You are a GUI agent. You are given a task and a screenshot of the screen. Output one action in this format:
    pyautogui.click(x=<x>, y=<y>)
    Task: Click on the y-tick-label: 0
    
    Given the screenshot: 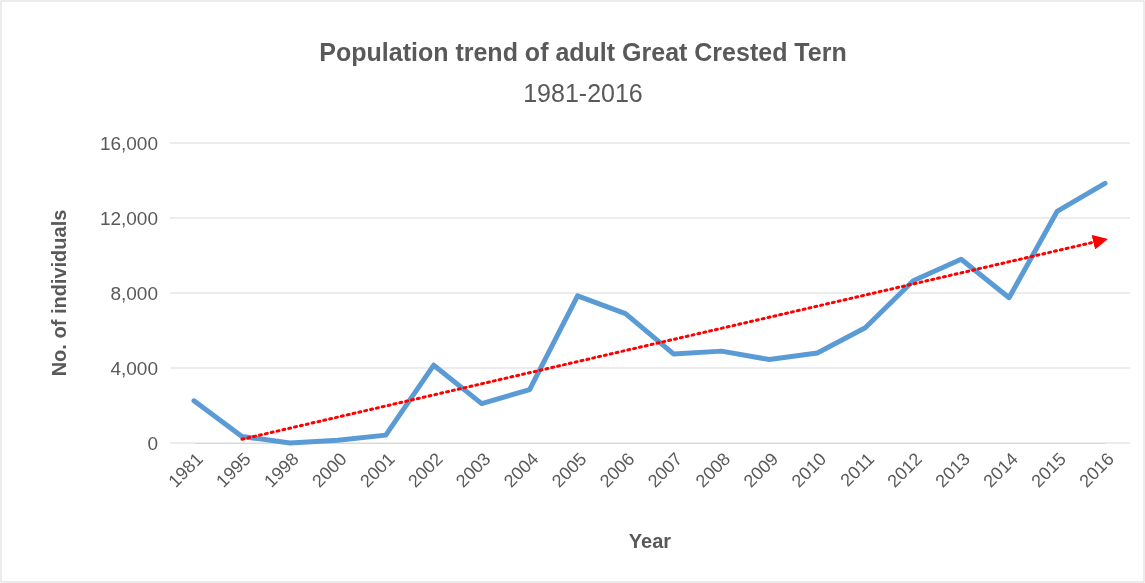 What is the action you would take?
    pyautogui.click(x=152, y=443)
    